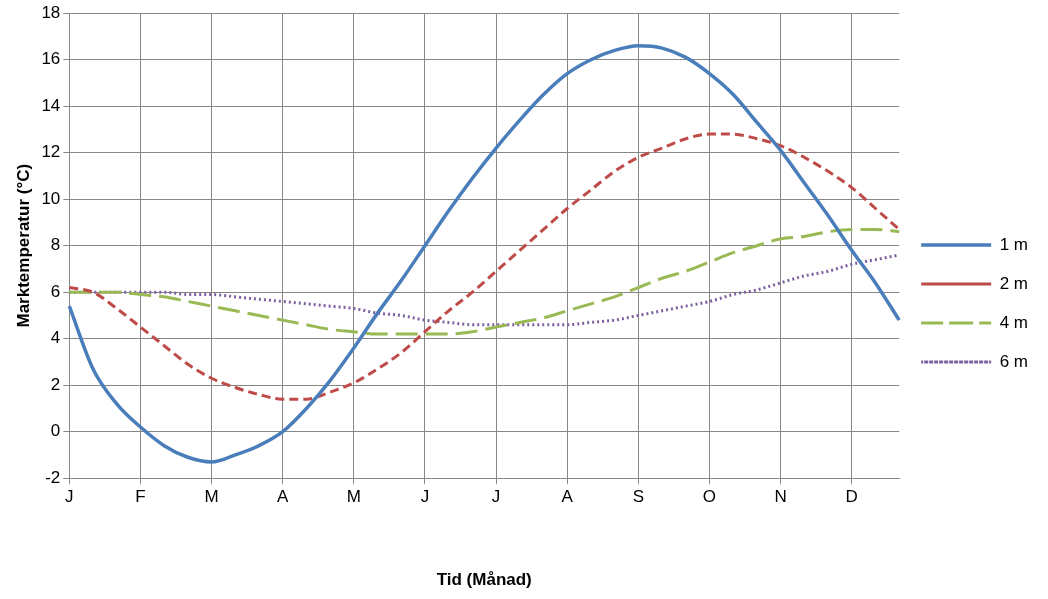 The height and width of the screenshot is (599, 1048). What do you see at coordinates (55, 384) in the screenshot?
I see `y-tick-label: 2` at bounding box center [55, 384].